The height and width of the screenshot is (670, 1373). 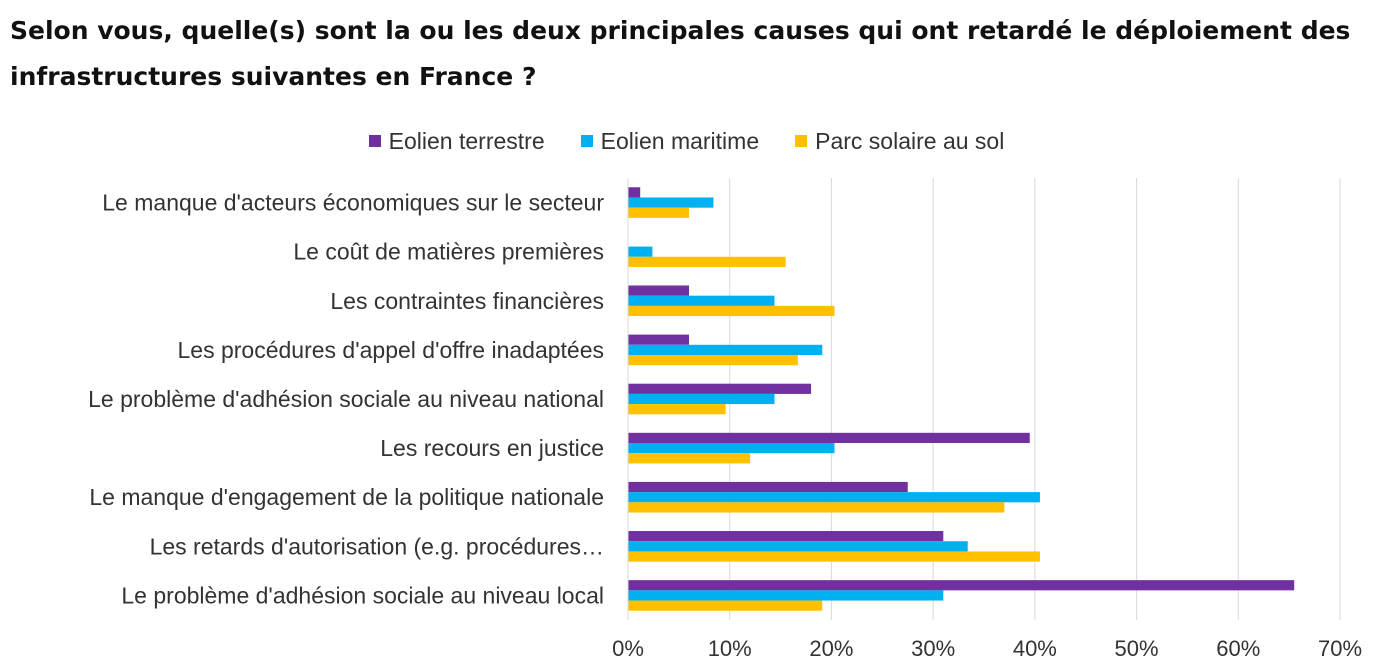 I want to click on legend-item-parc-solaire: Parc solaire au sol, so click(x=899, y=141).